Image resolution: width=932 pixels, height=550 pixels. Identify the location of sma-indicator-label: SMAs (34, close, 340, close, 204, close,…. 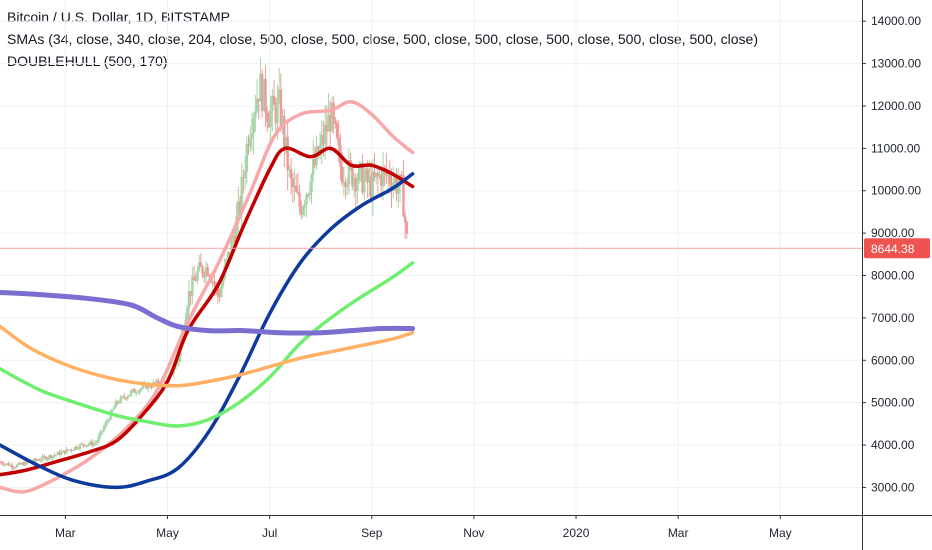
(382, 39).